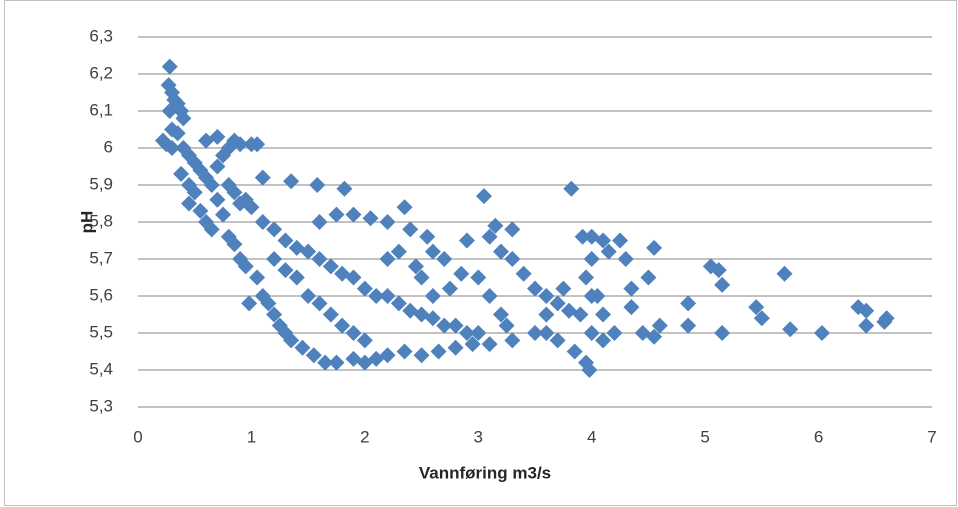  What do you see at coordinates (86, 222) in the screenshot?
I see `y-axis-title: pH` at bounding box center [86, 222].